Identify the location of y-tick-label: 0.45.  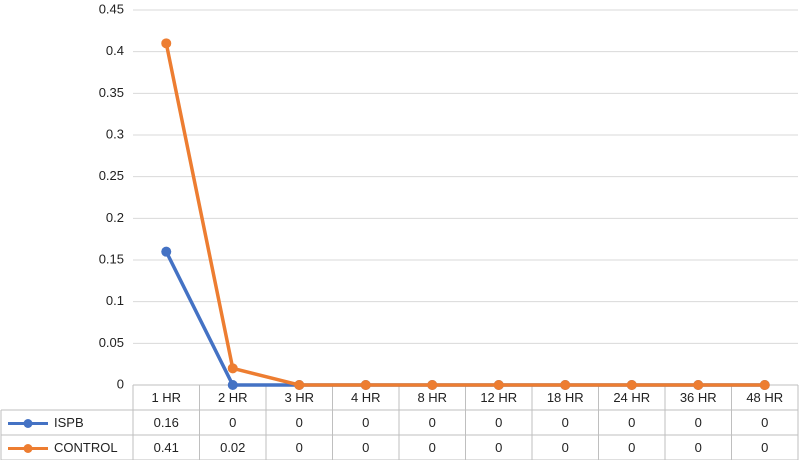
(111, 8).